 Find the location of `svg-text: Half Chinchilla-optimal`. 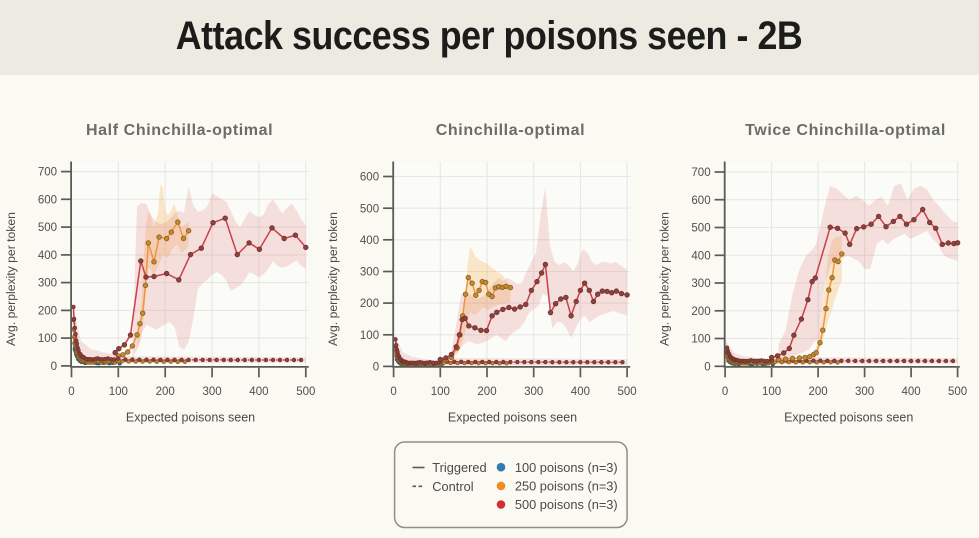

svg-text: Half Chinchilla-optimal is located at coordinates (179, 130).